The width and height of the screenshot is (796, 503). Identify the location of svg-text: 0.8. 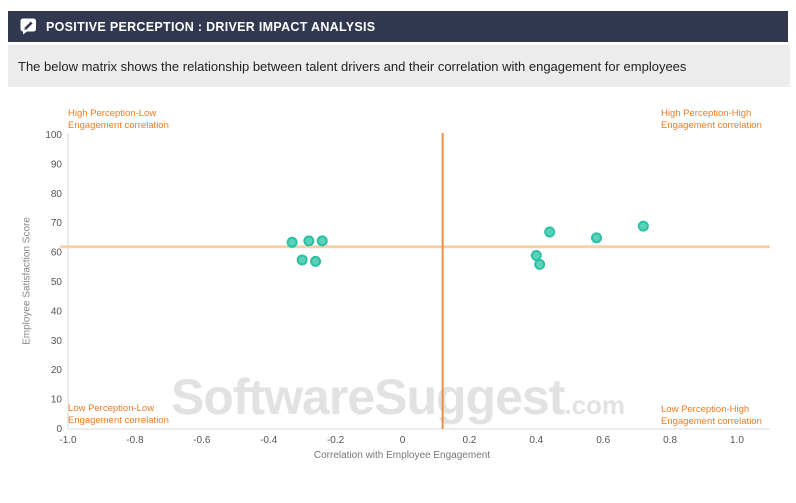
(670, 440).